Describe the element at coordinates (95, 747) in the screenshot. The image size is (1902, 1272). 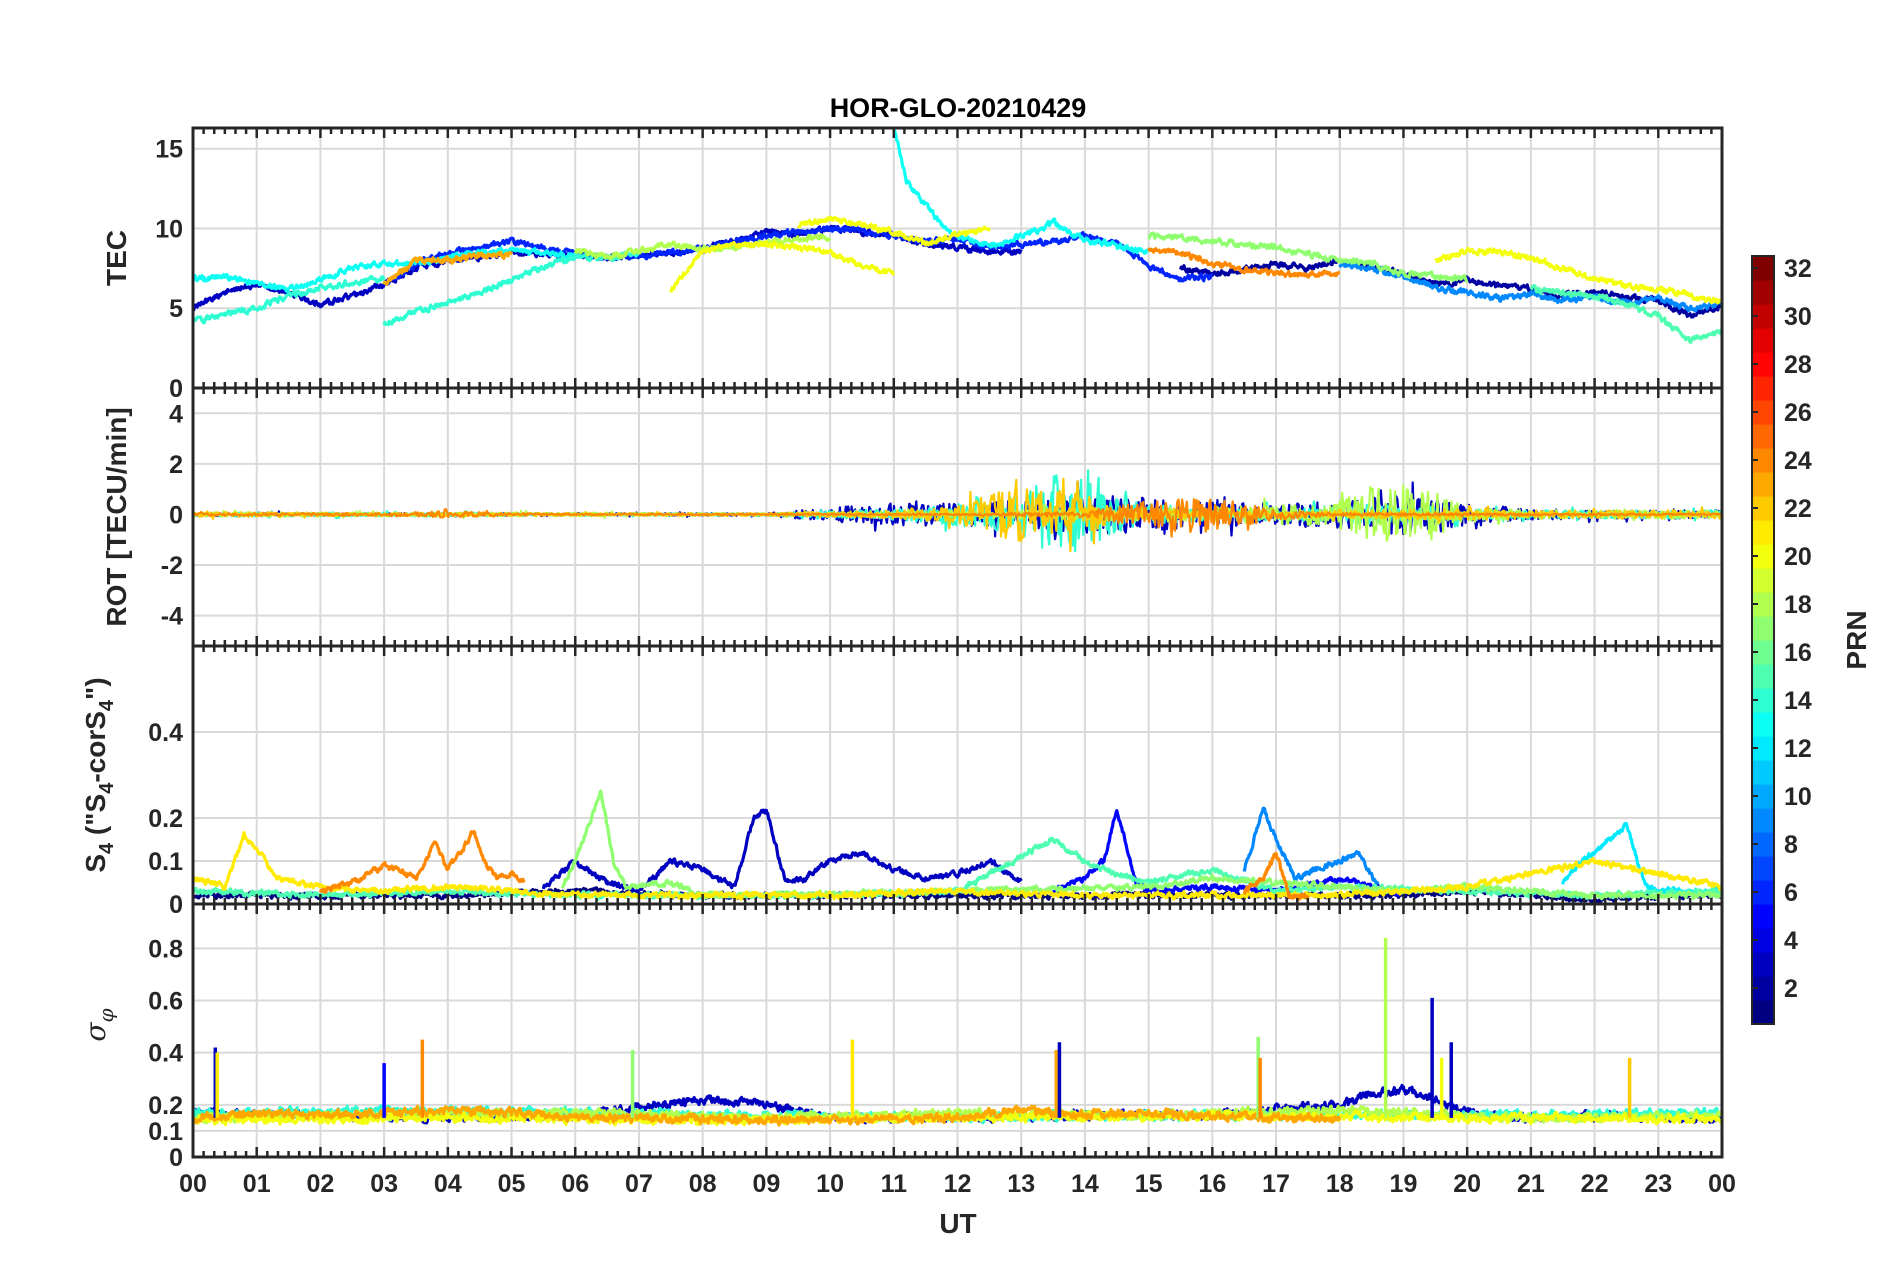
I see `y-label-part-4: -corS` at that location.